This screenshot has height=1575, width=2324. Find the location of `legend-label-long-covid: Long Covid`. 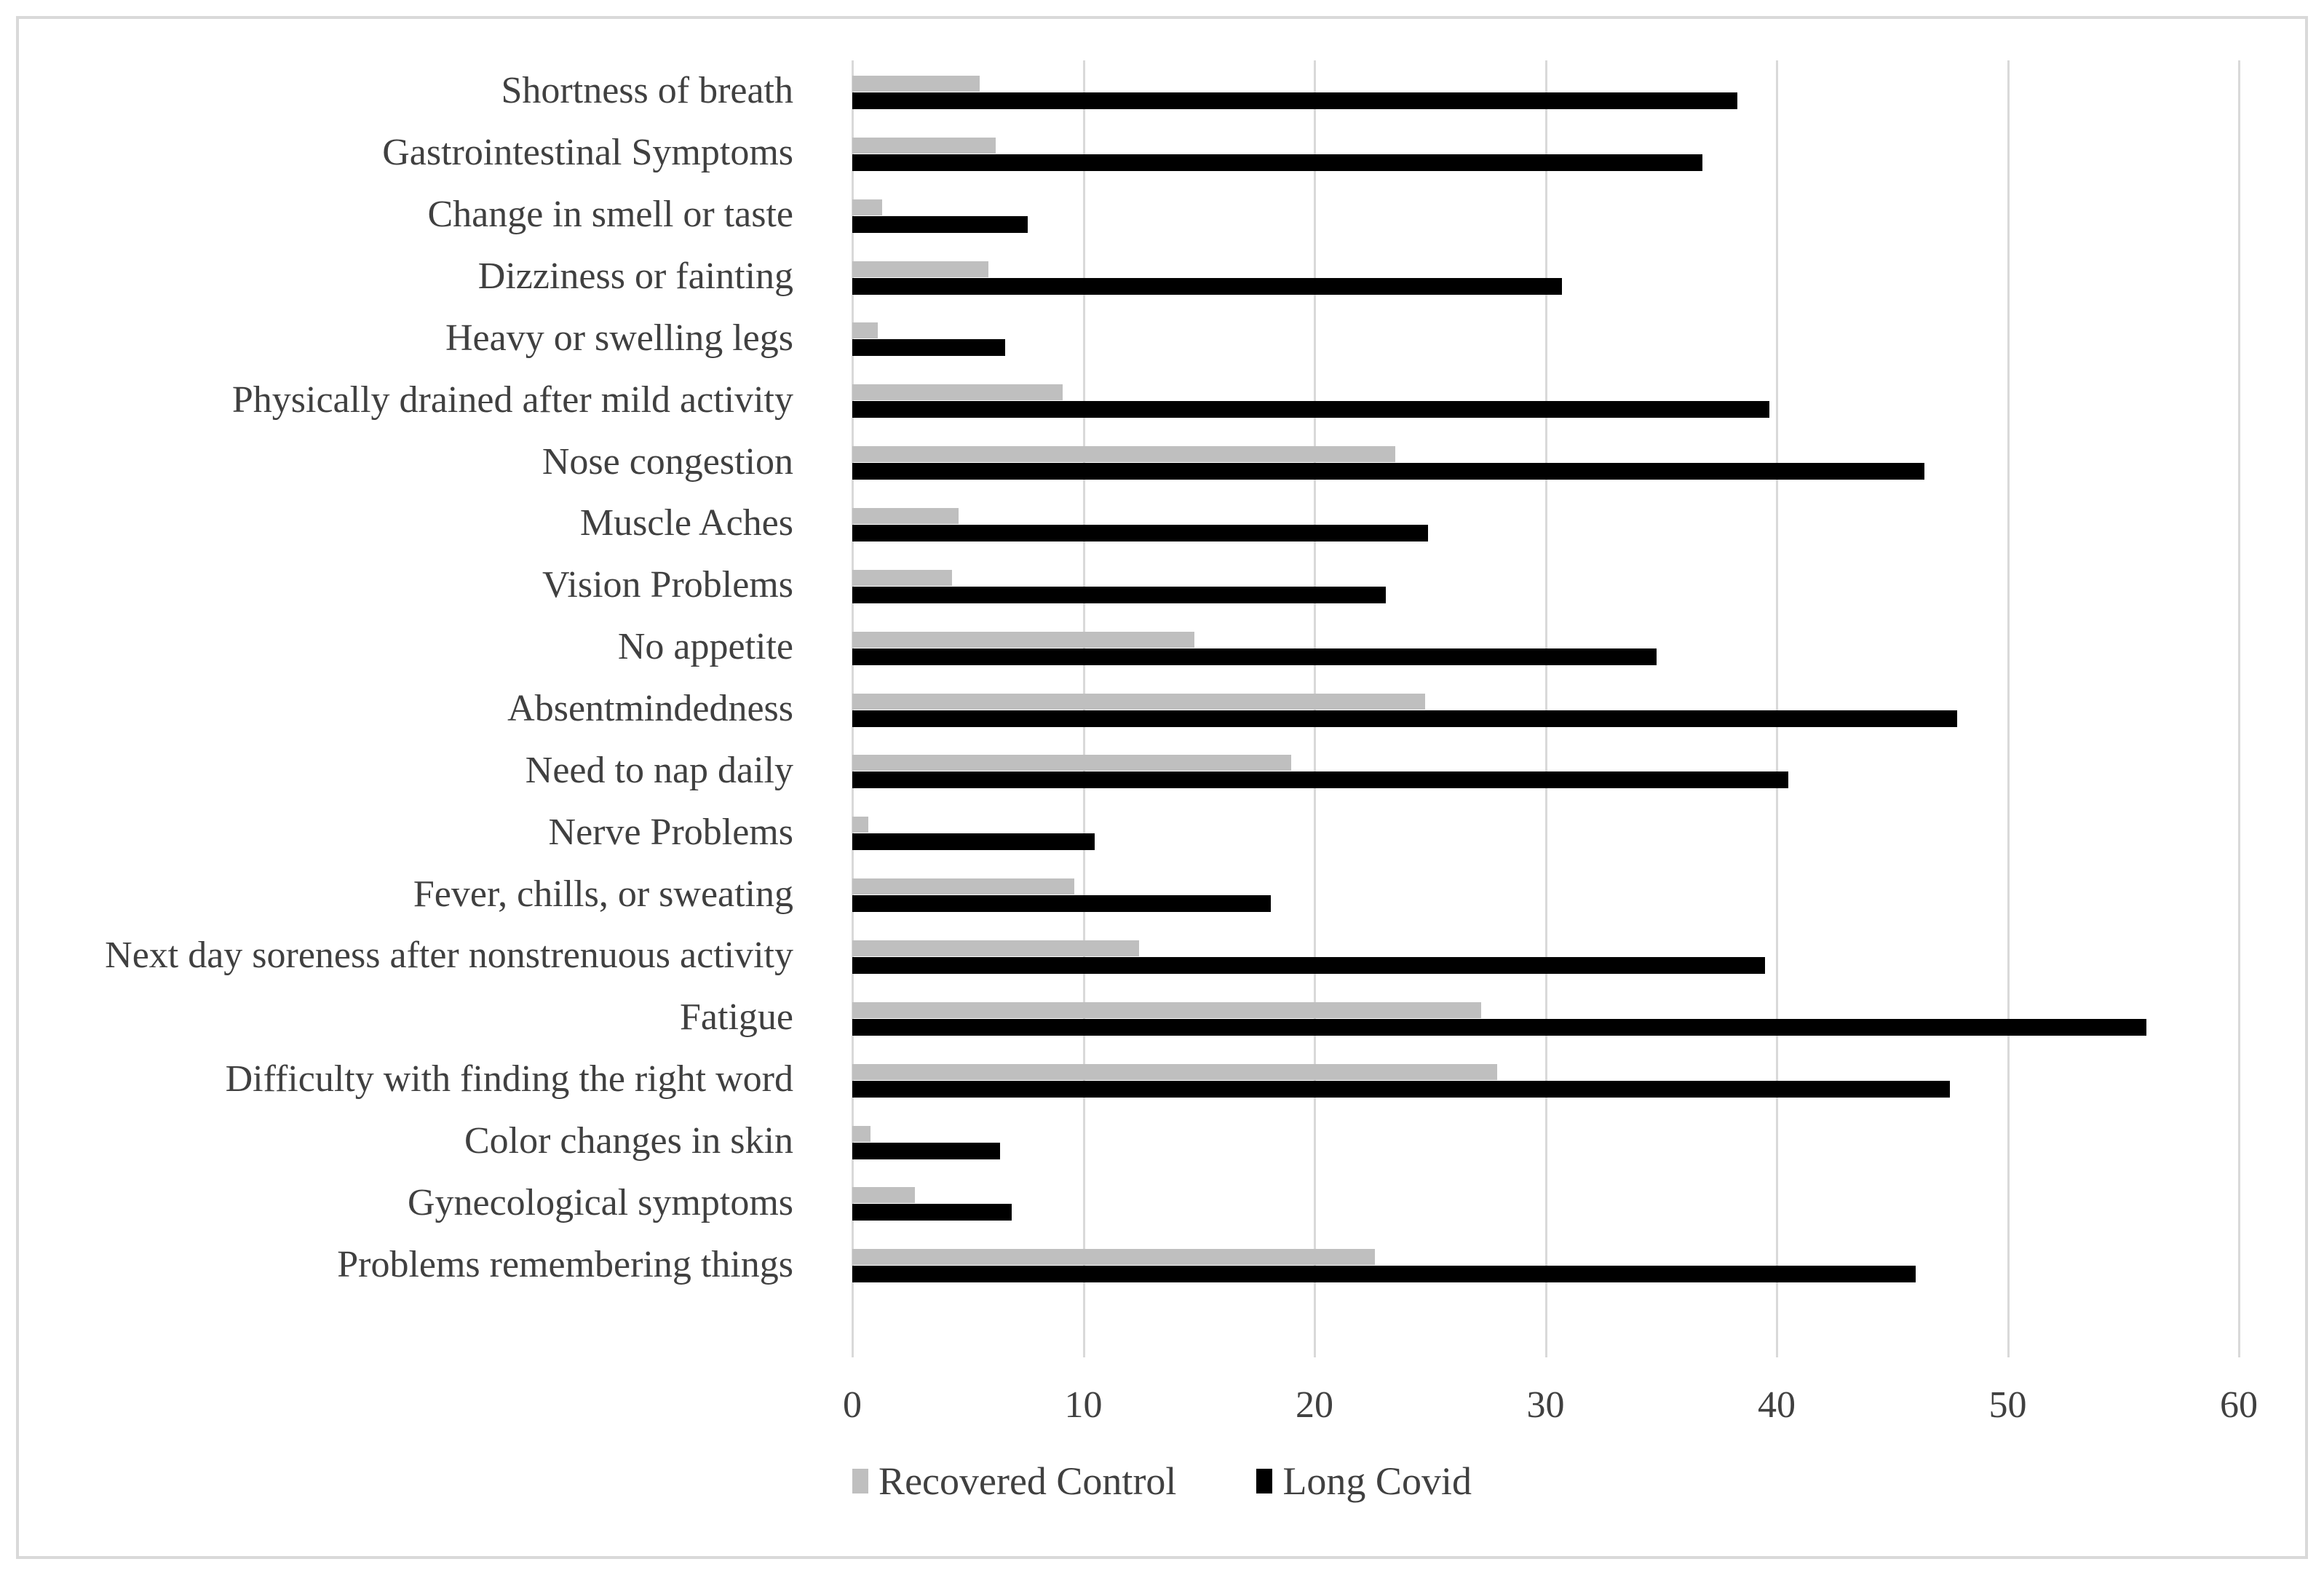

legend-label-long-covid: Long Covid is located at coordinates (1377, 1481).